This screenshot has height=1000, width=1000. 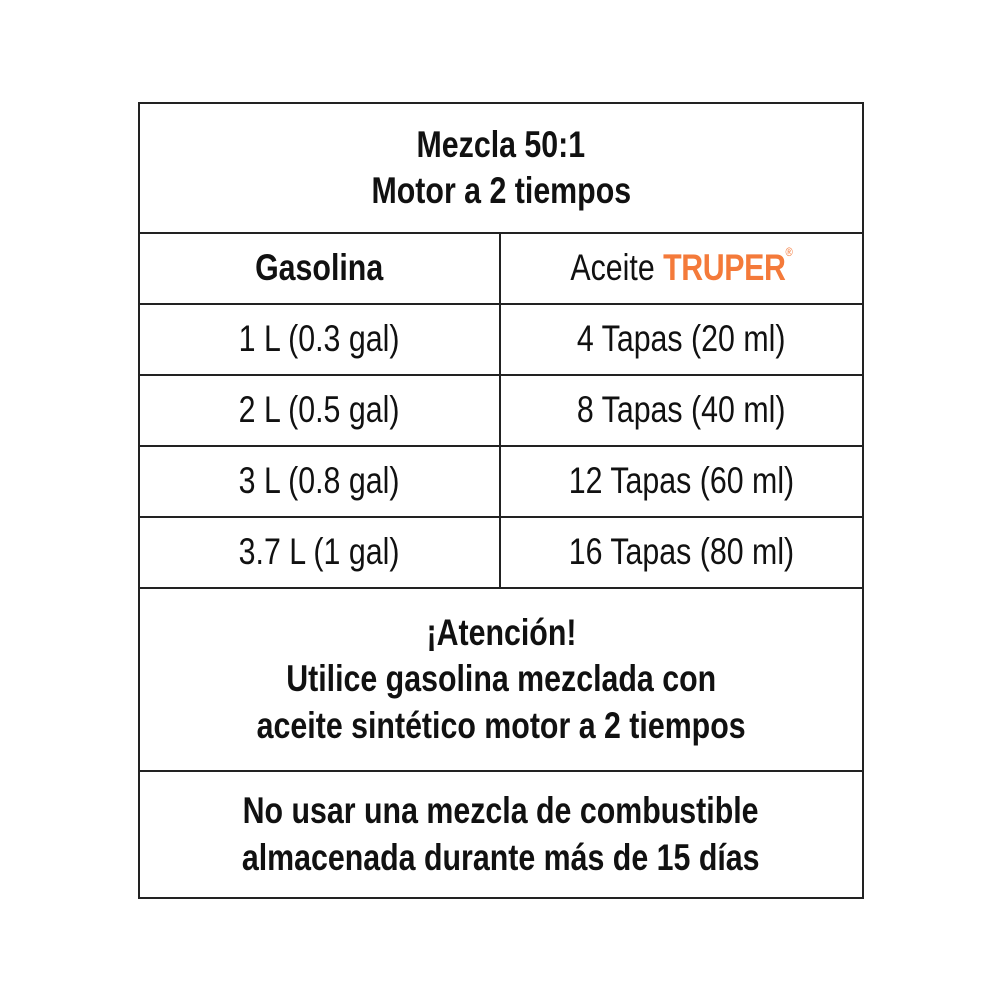 I want to click on gasolina-value: 2 L (0.5 gal), so click(x=319, y=410).